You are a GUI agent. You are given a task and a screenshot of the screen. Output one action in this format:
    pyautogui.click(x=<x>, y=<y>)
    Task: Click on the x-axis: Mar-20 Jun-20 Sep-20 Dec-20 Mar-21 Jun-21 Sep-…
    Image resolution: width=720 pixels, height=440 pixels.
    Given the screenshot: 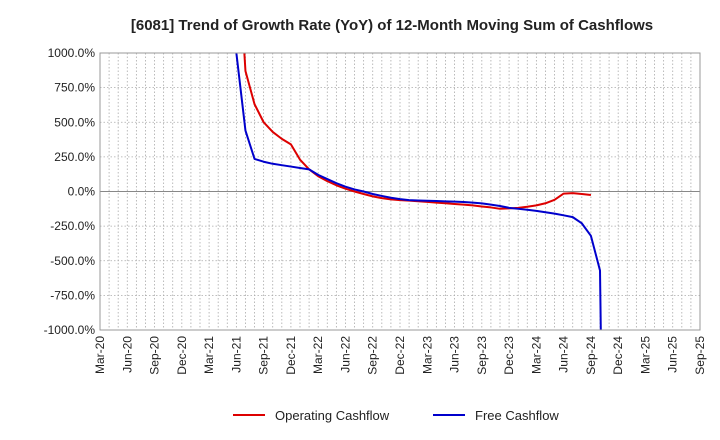 What is the action you would take?
    pyautogui.click(x=400, y=355)
    